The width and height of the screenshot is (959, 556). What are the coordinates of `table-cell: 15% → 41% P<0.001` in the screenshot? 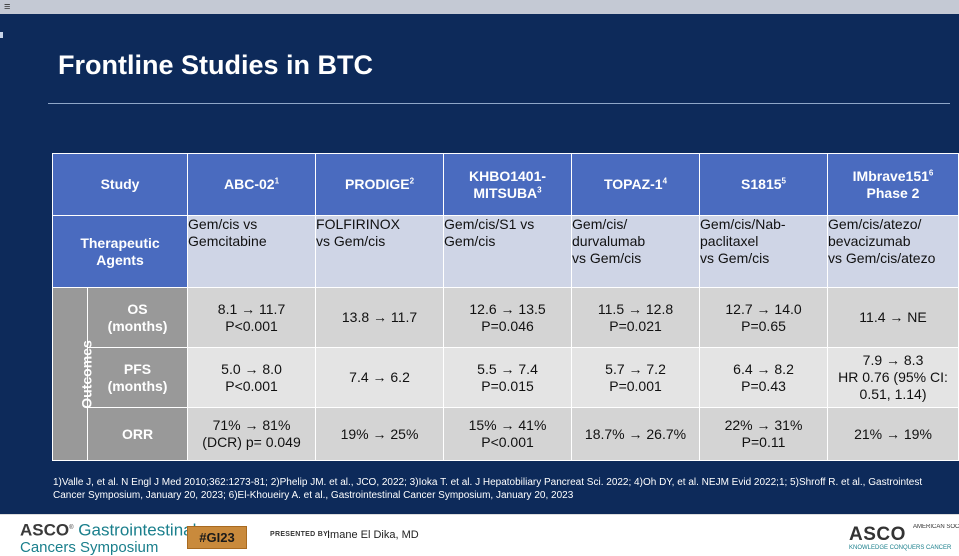 It's located at (508, 434).